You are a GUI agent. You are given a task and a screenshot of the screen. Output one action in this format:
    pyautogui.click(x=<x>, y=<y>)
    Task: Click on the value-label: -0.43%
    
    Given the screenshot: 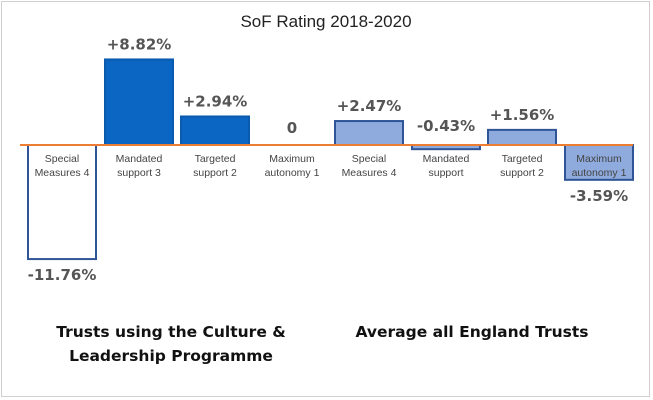 What is the action you would take?
    pyautogui.click(x=446, y=126)
    